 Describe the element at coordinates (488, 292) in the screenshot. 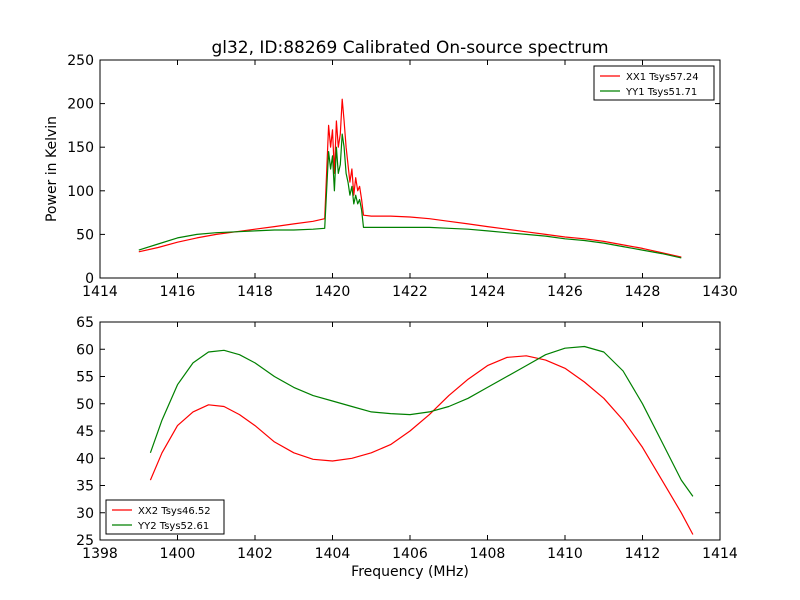

I see `x-tick-label: 1424` at that location.